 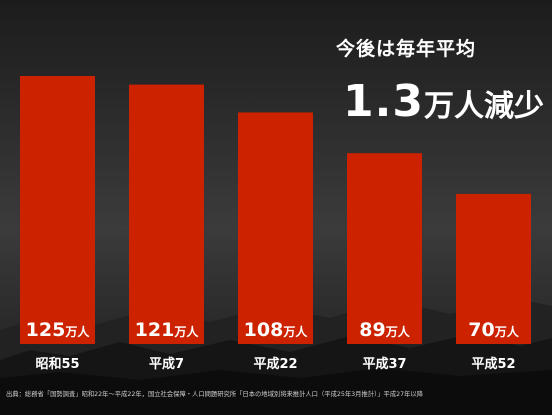 I want to click on headline-text: 今後は毎年平均, so click(x=406, y=49).